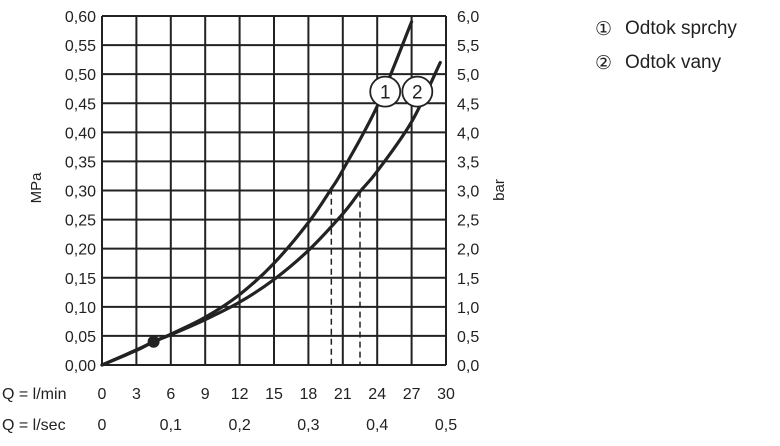  What do you see at coordinates (34, 425) in the screenshot?
I see `x-axis-unit-lsec: Q = l/sec` at bounding box center [34, 425].